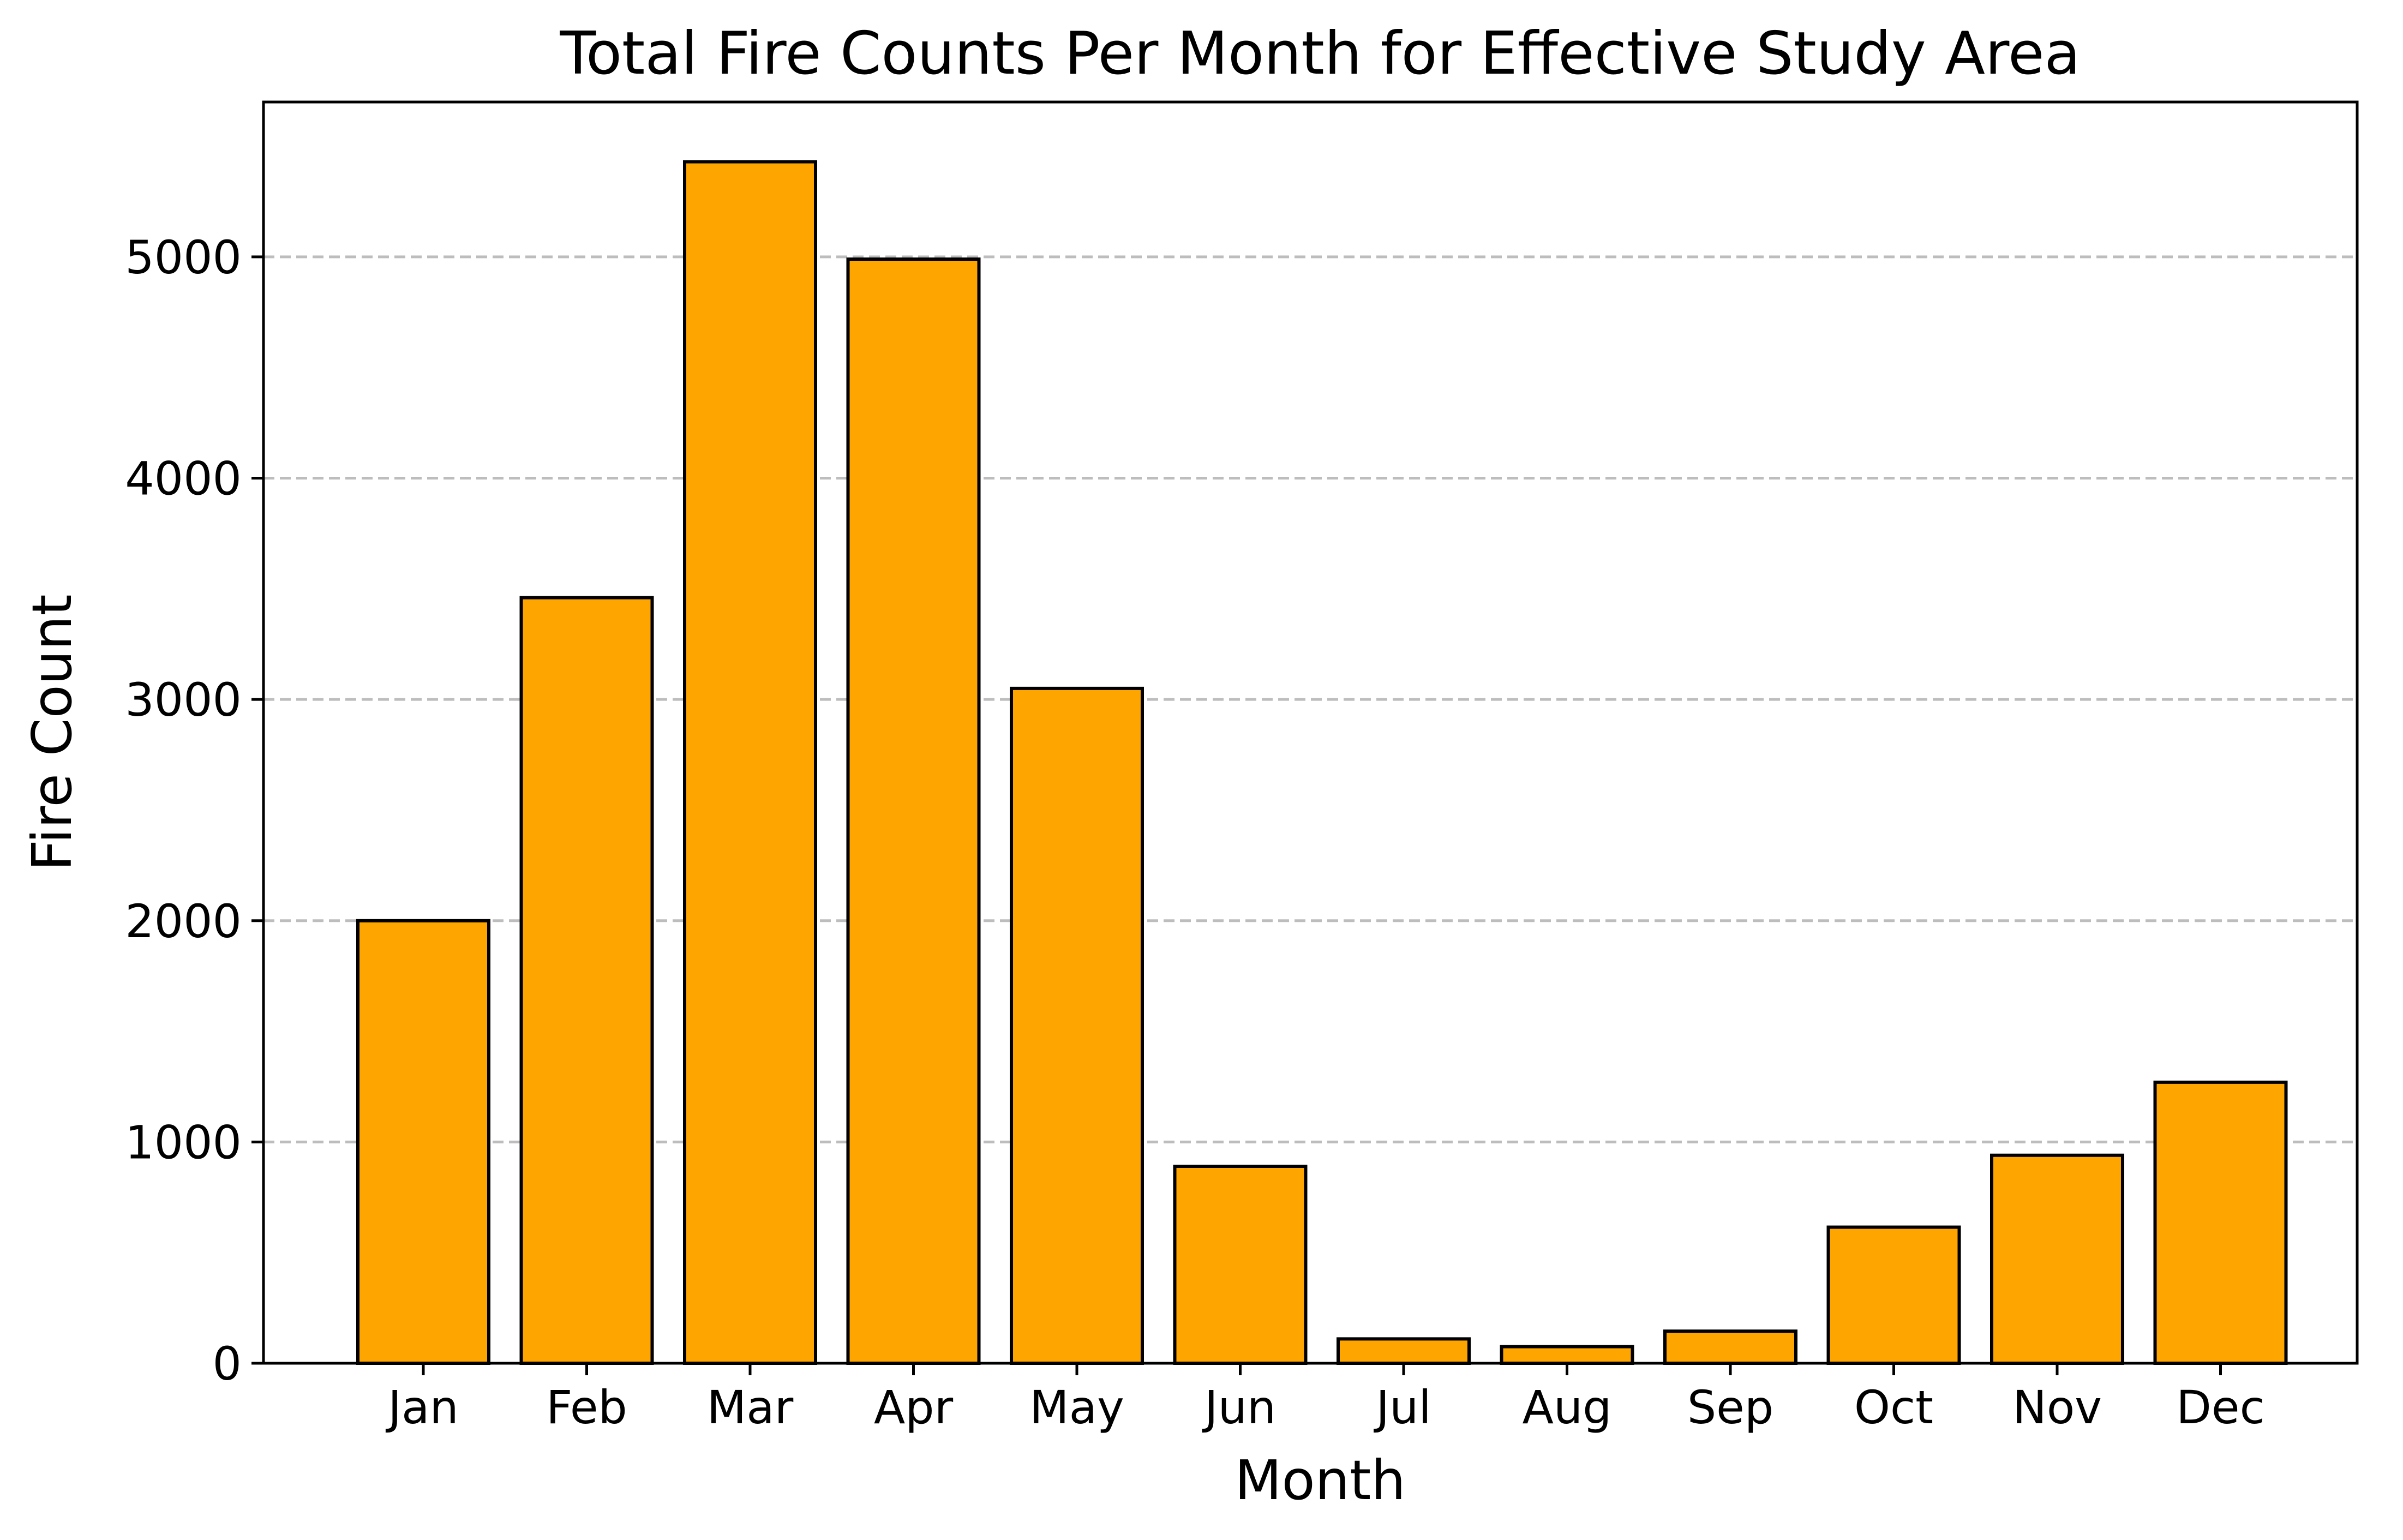 Image resolution: width=2403 pixels, height=1540 pixels. Describe the element at coordinates (586, 1407) in the screenshot. I see `x-tick-label: Feb` at that location.